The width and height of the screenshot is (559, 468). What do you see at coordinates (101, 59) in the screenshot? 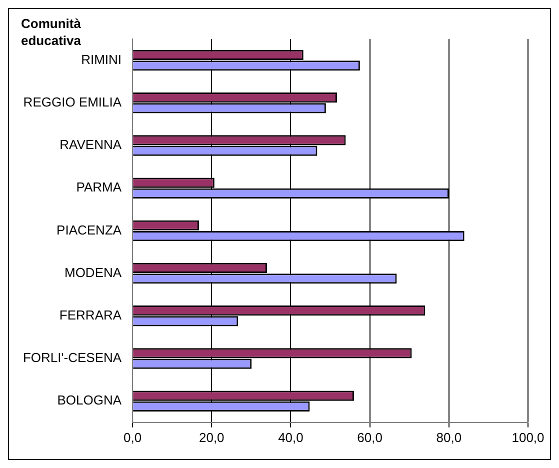
I see `y-tick-label: RIMINI` at bounding box center [101, 59].